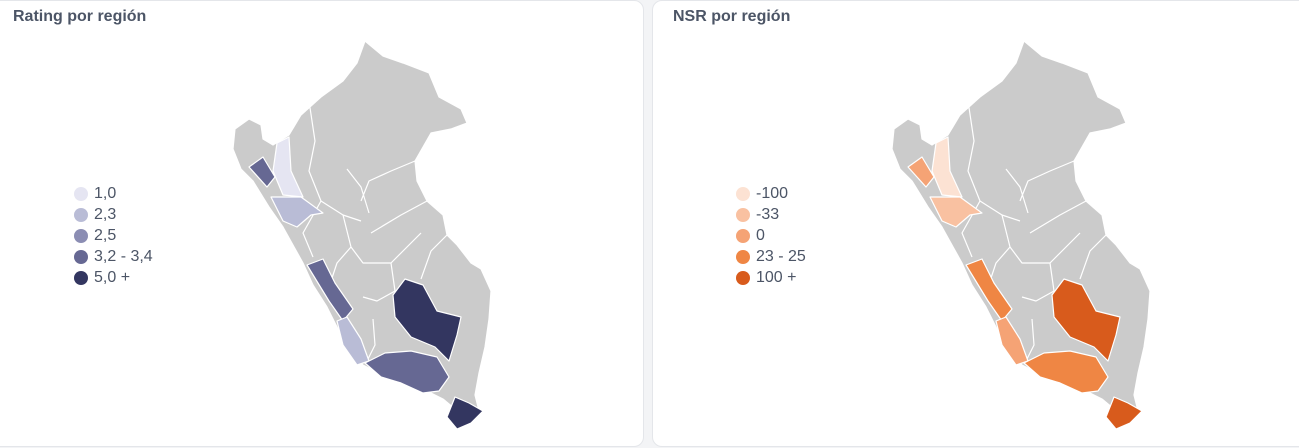 The height and width of the screenshot is (448, 1299). I want to click on legend-label: 3,2 - 3,4, so click(123, 256).